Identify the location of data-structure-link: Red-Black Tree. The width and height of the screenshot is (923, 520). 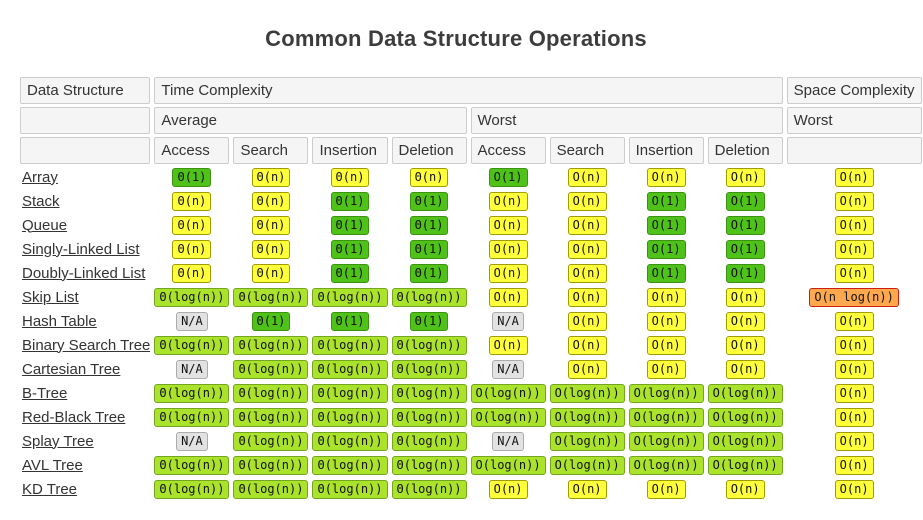
(74, 417).